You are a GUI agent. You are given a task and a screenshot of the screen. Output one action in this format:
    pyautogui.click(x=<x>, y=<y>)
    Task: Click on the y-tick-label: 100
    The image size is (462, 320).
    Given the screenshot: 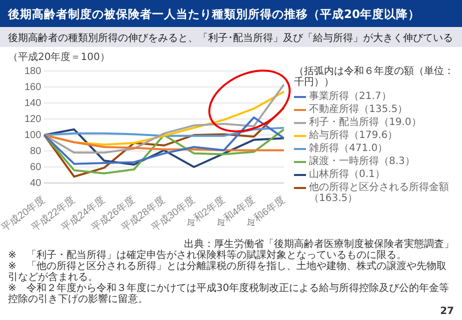 What is the action you would take?
    pyautogui.click(x=33, y=135)
    